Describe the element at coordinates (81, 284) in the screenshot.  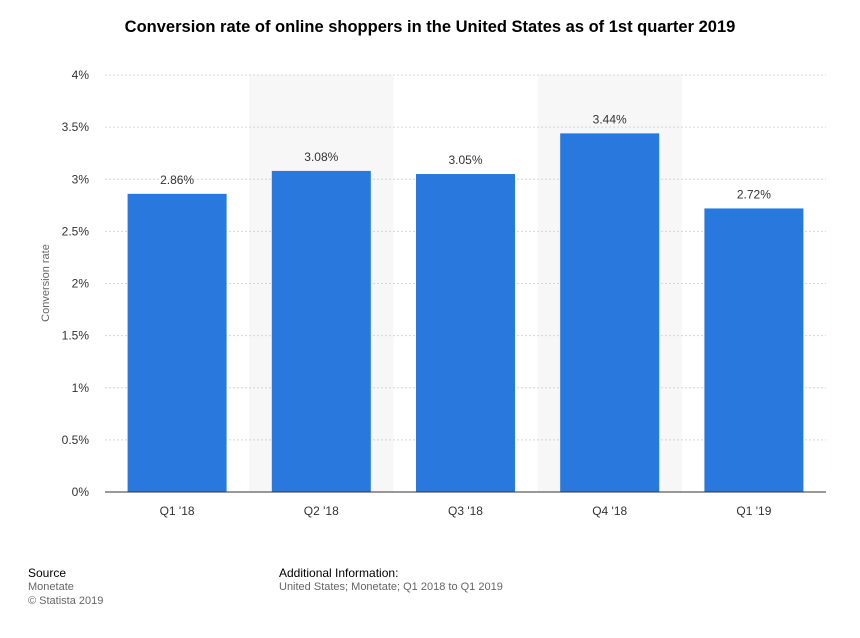
I see `y-tick-label: 2%` at that location.